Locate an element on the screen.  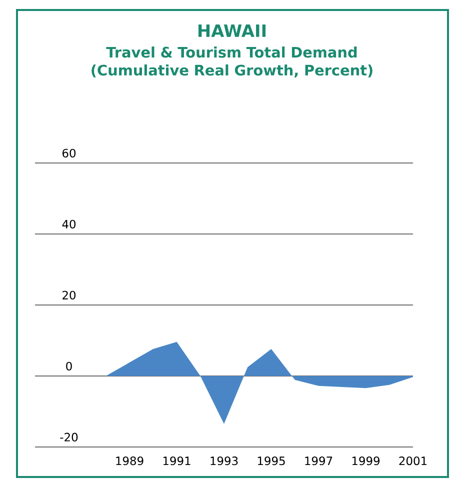
x-tick-label: 1993 is located at coordinates (224, 461).